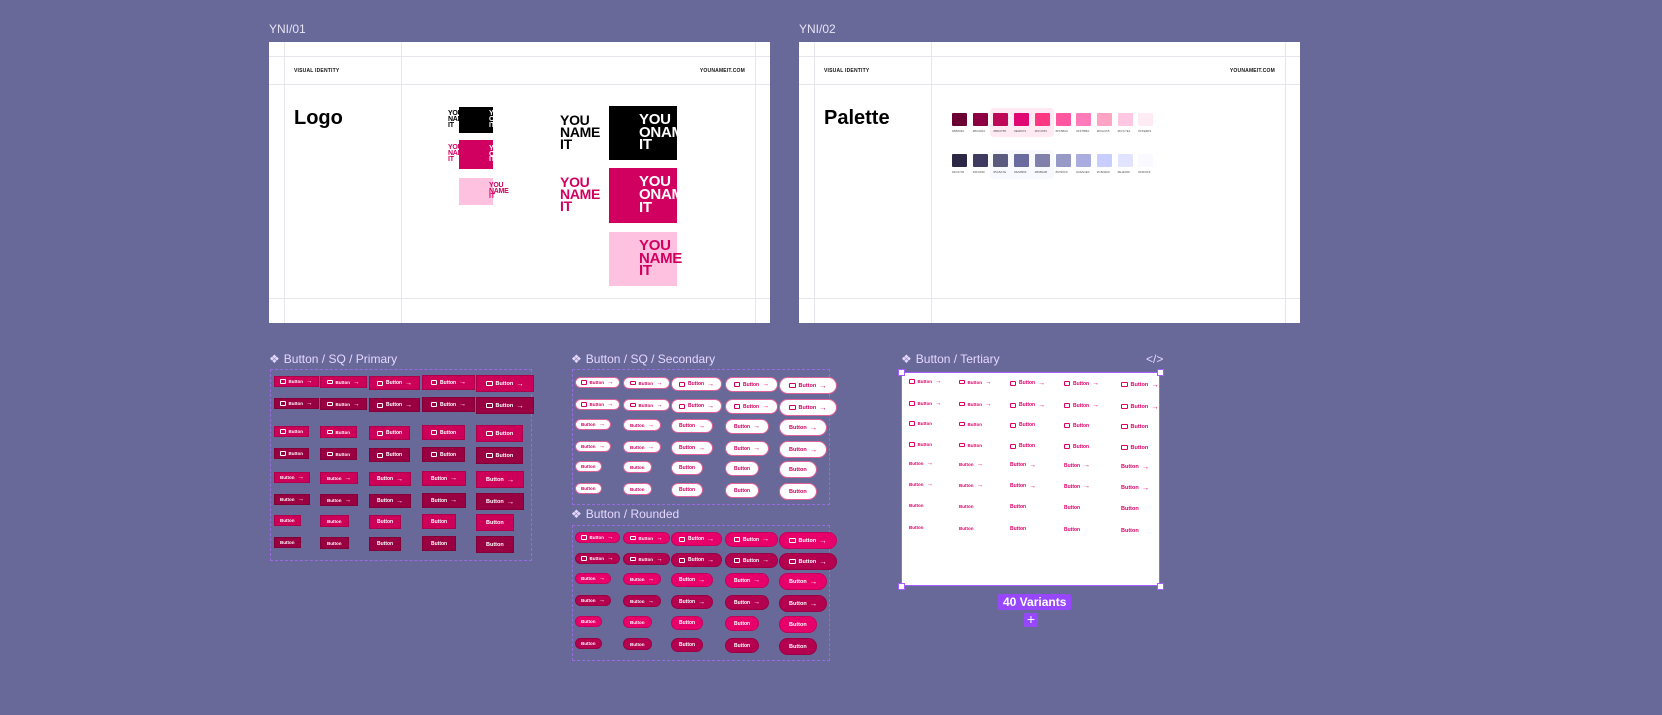 The width and height of the screenshot is (1662, 715). I want to click on component-set-secondary: ❖ Button / SQ / Secondary, so click(643, 359).